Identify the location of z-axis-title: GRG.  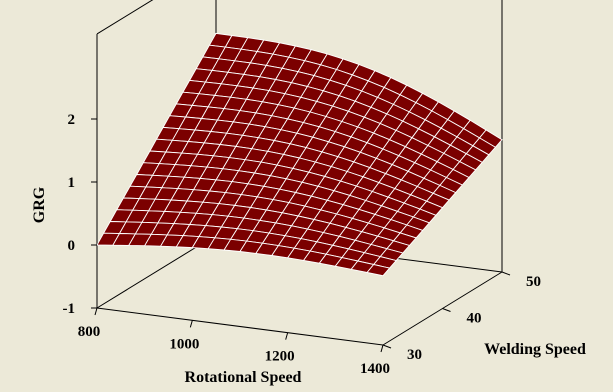
(39, 204).